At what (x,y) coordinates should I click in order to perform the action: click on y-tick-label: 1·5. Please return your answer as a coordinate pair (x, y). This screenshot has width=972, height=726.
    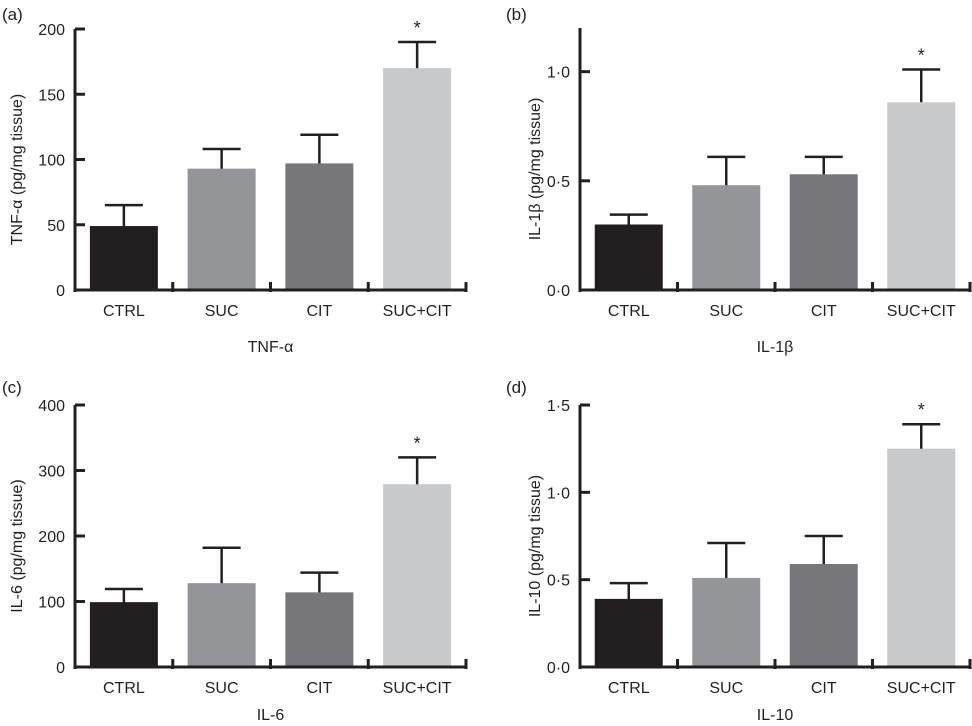
    Looking at the image, I should click on (558, 406).